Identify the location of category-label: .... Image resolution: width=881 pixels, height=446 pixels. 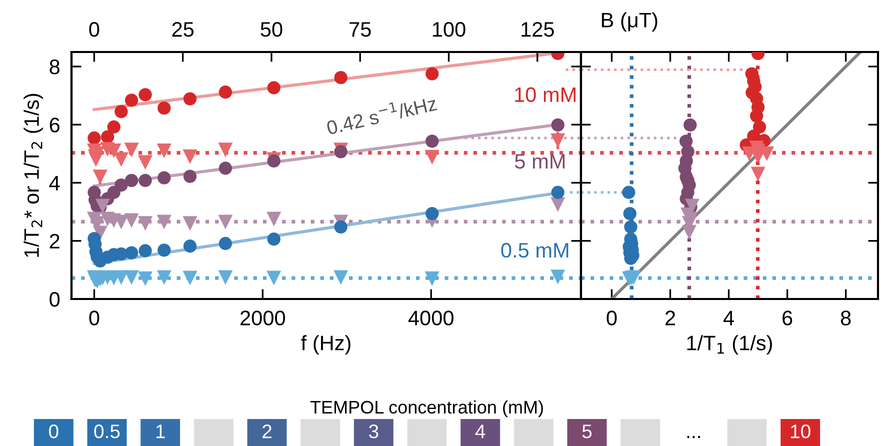
(693, 437).